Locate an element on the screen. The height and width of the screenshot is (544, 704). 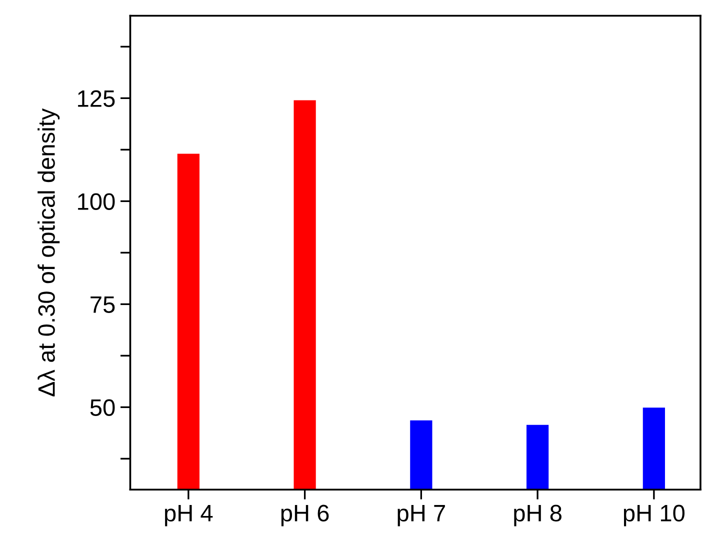
y-tick-label: 75 is located at coordinates (102, 304).